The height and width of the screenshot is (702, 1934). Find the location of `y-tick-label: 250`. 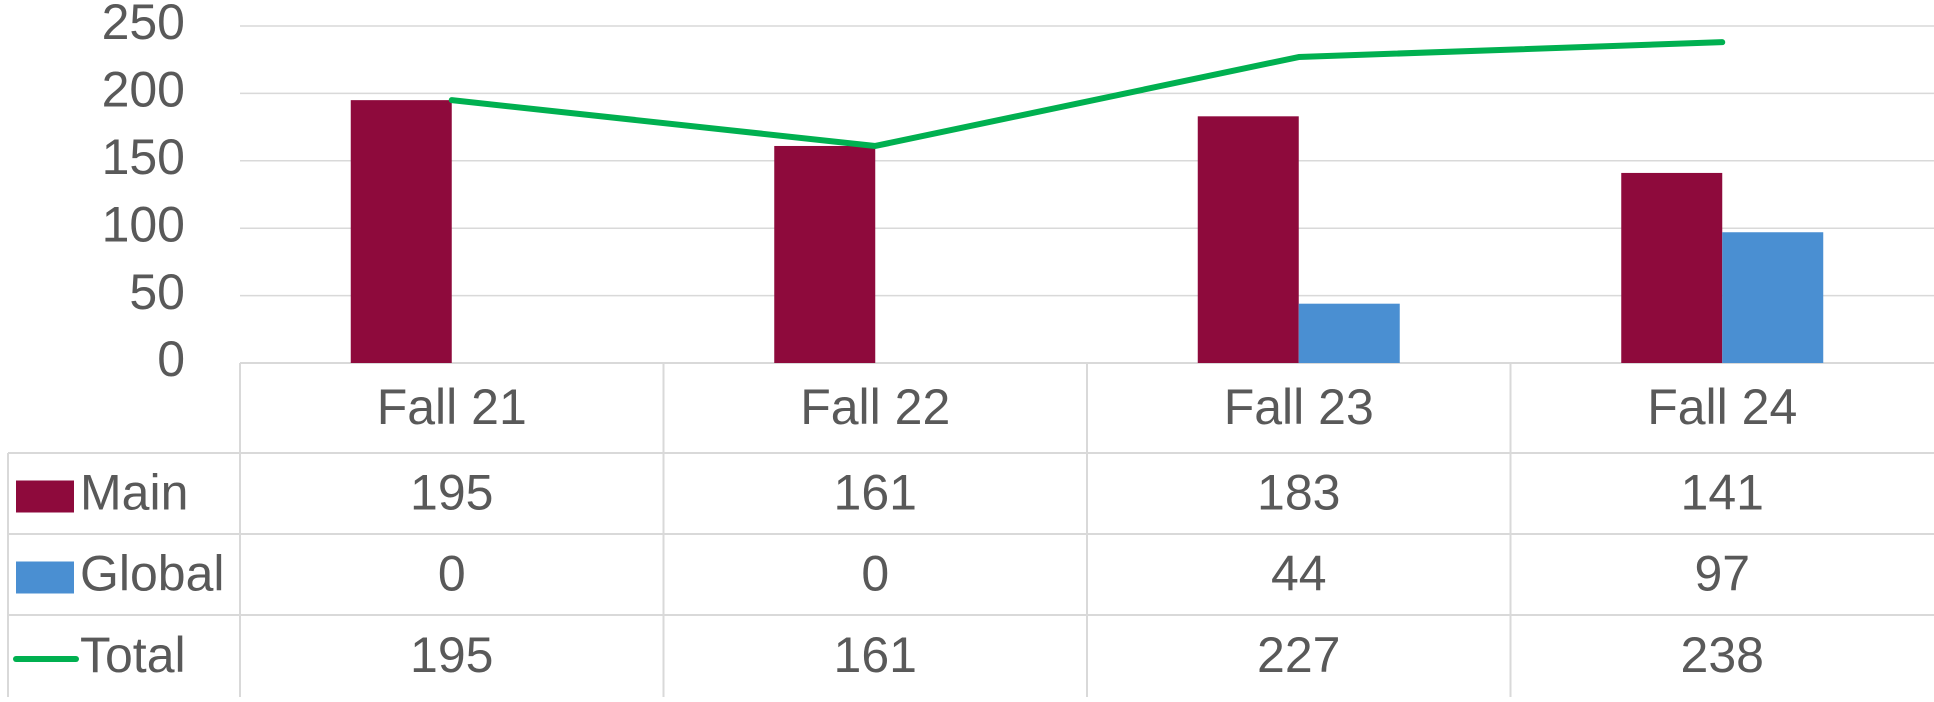

y-tick-label: 250 is located at coordinates (143, 25).